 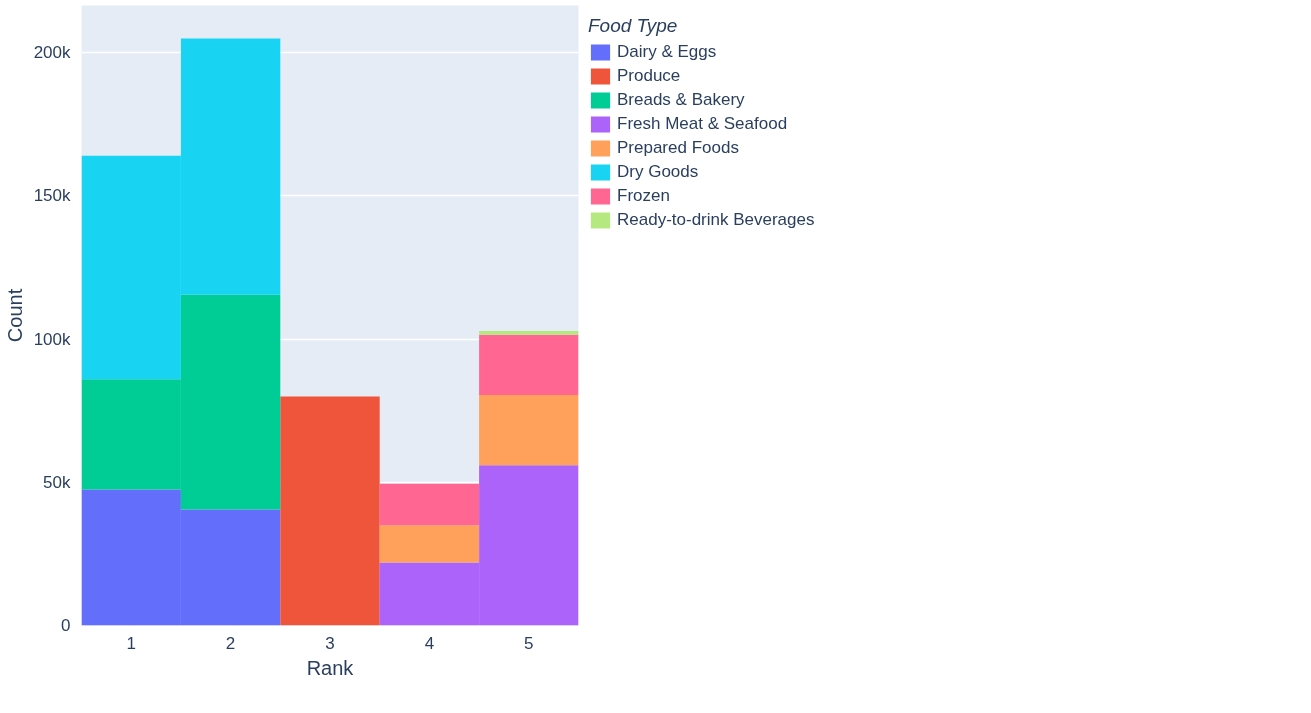 What do you see at coordinates (649, 76) in the screenshot?
I see `legend-label: Produce` at bounding box center [649, 76].